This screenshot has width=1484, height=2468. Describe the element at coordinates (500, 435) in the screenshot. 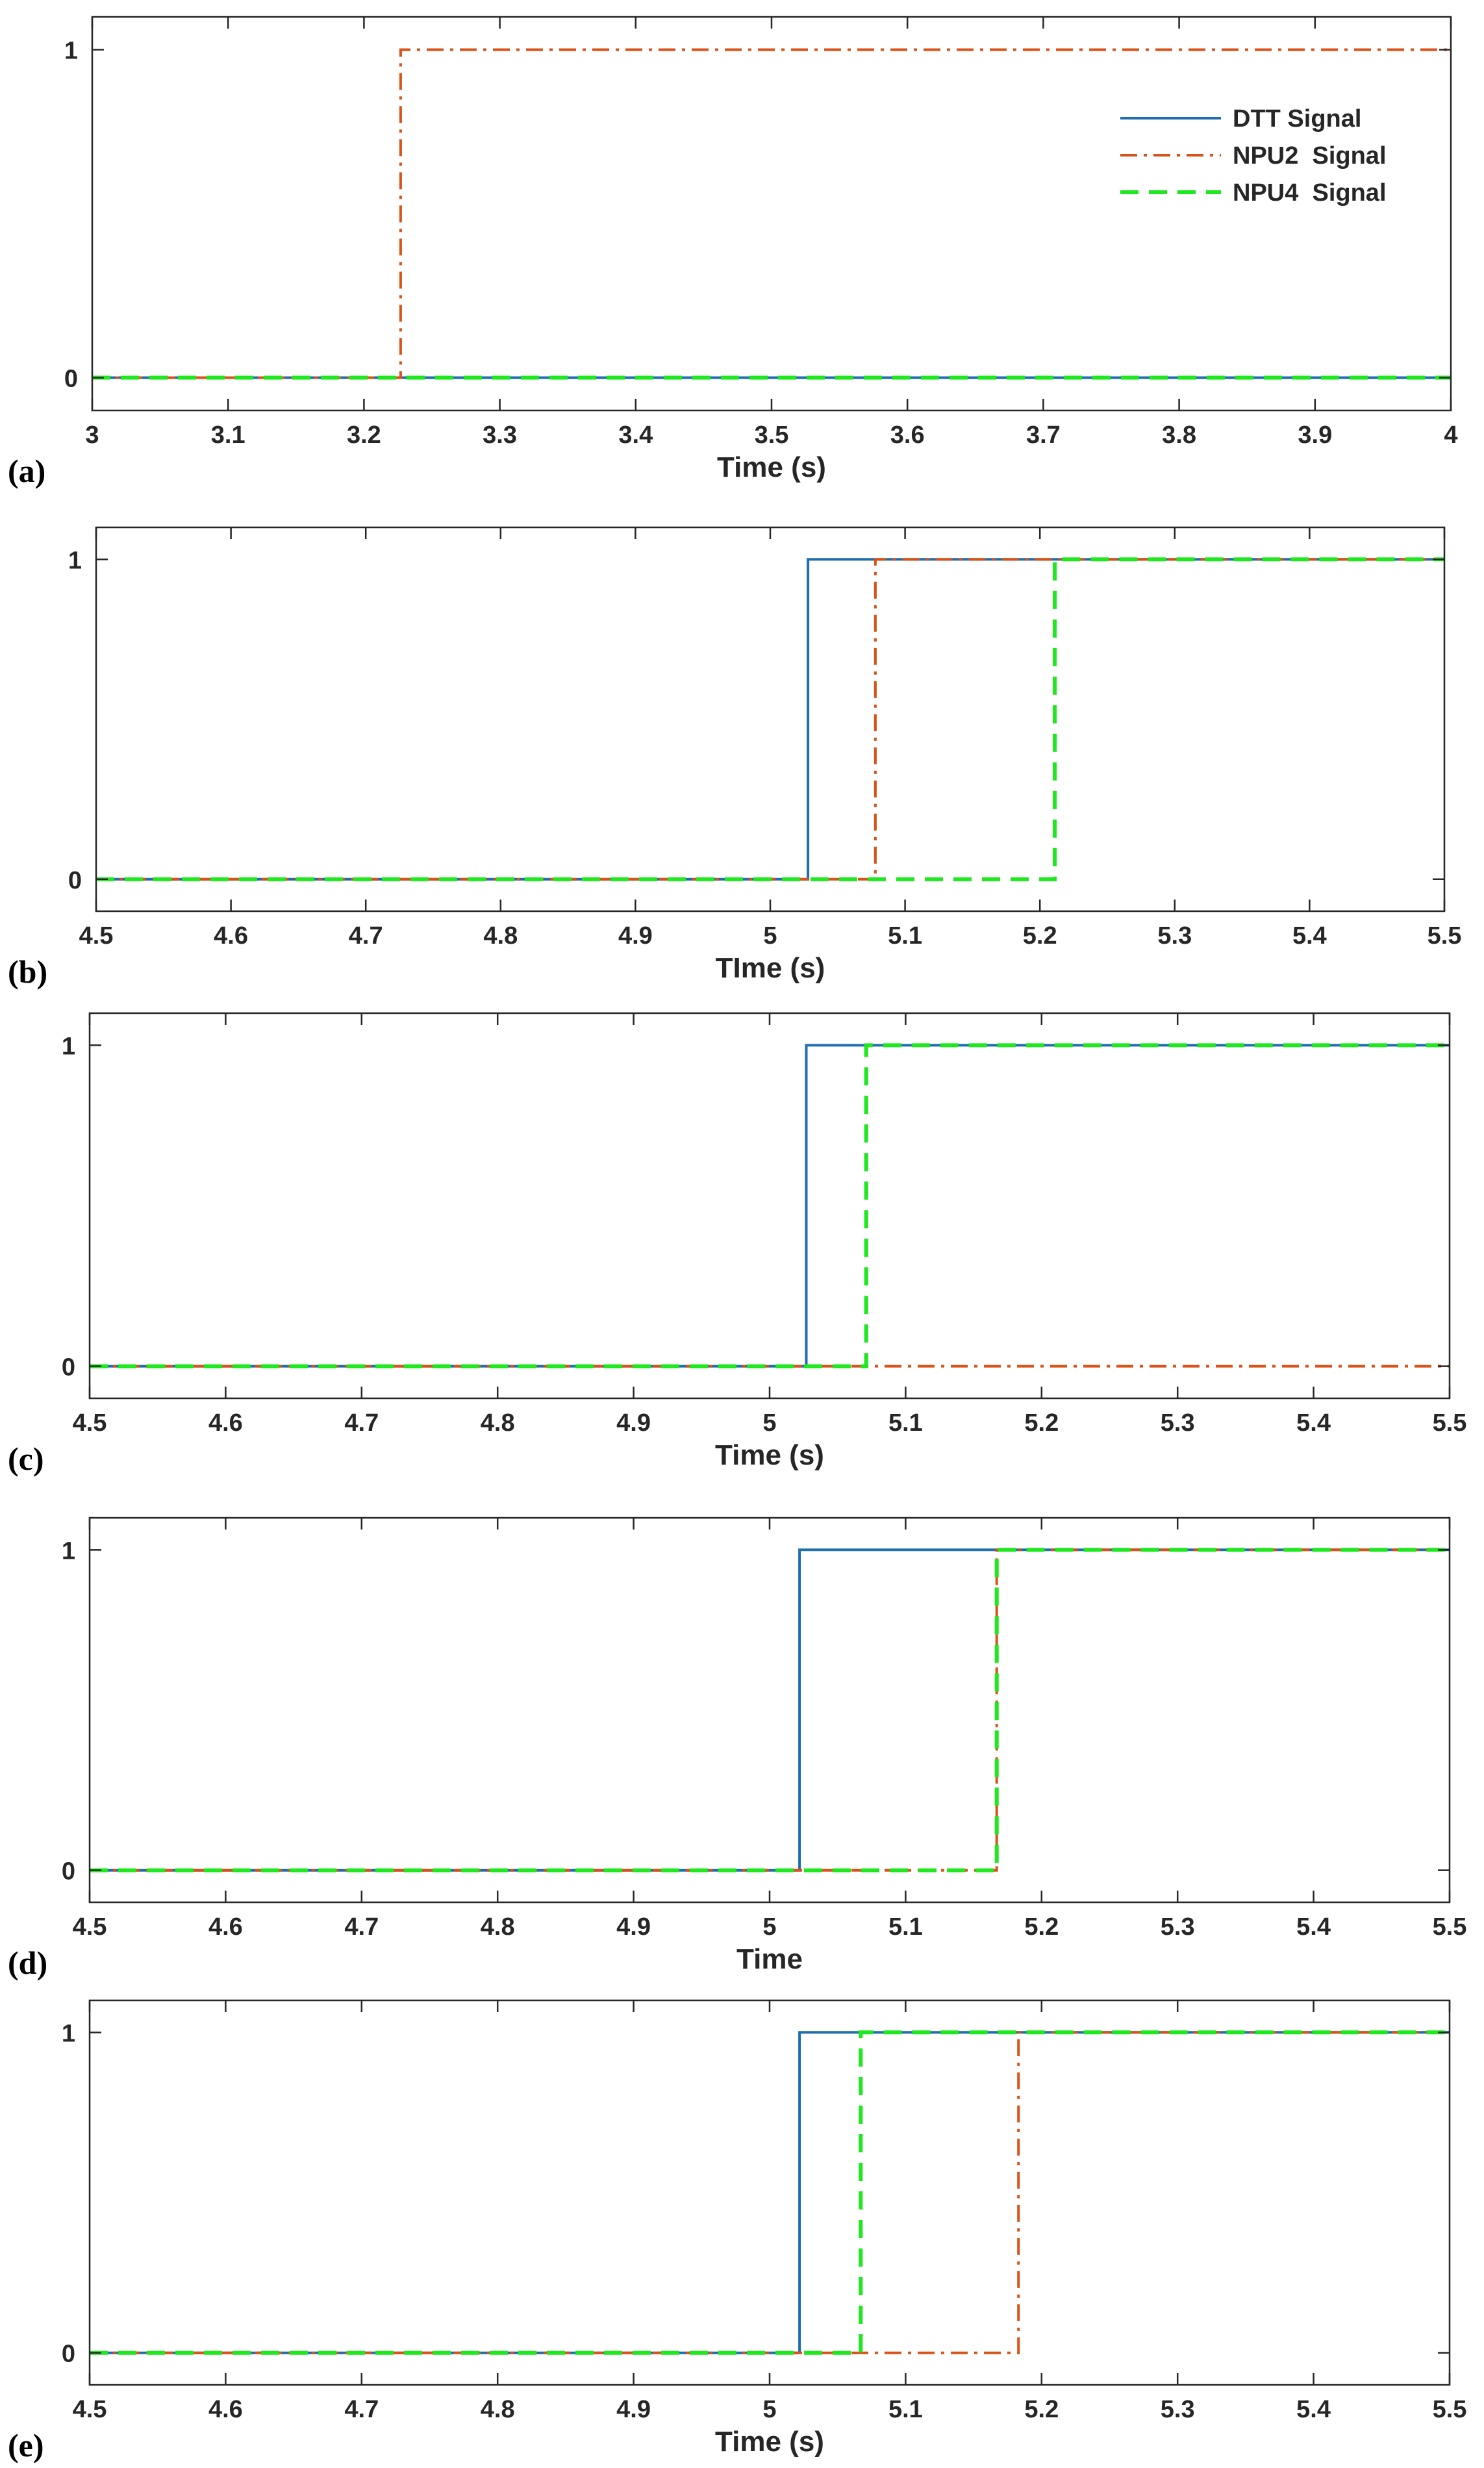

I see `x-tick-label: 3.3` at that location.